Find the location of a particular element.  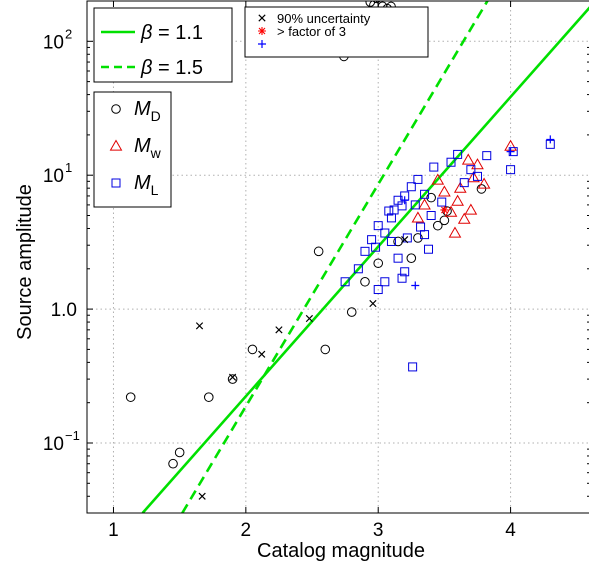

legend-line-label: β = 1.5 is located at coordinates (171, 68).